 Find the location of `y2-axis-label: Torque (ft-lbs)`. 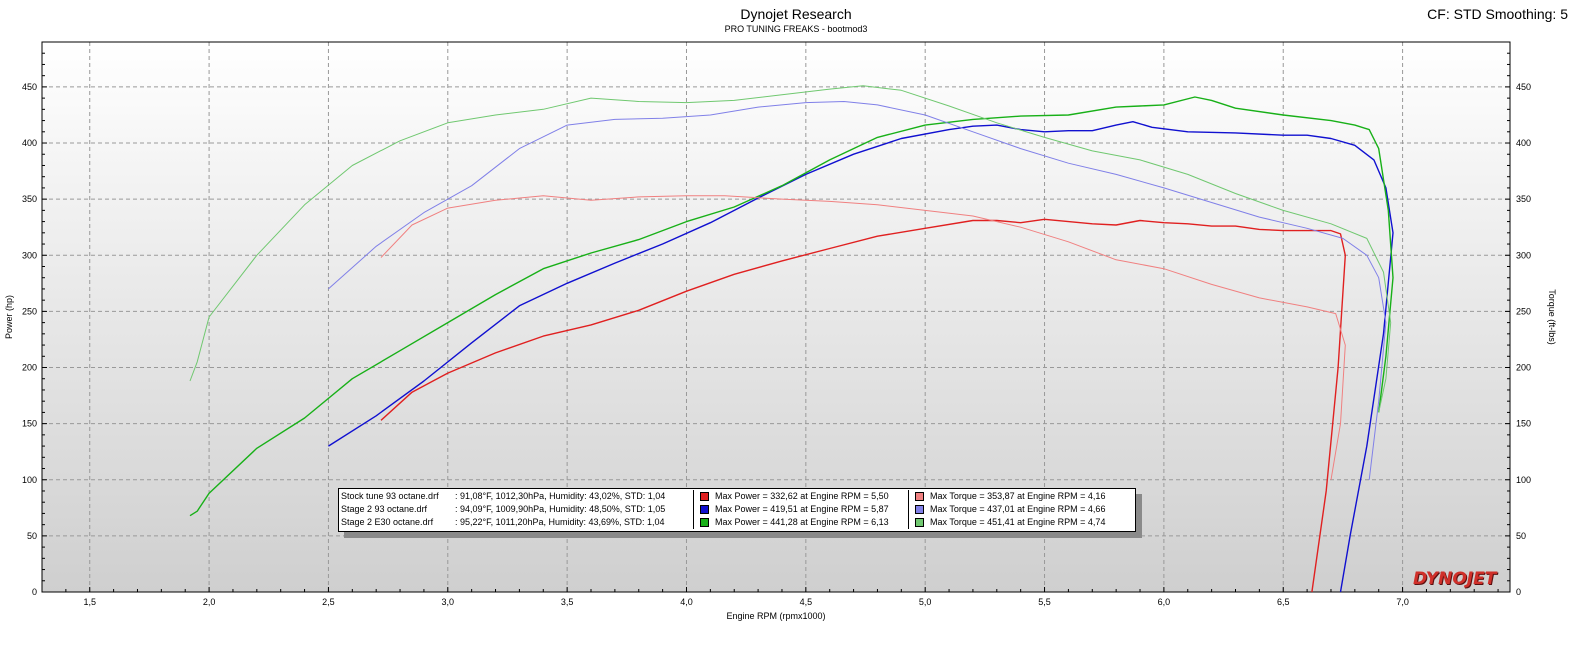

y2-axis-label: Torque (ft-lbs) is located at coordinates (1552, 317).